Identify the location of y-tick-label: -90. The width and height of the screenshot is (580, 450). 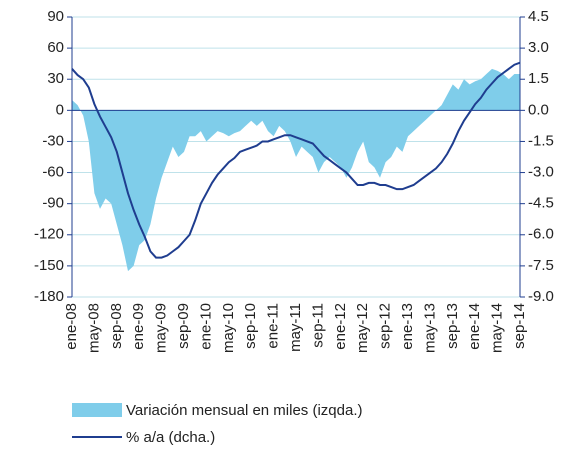
(53, 203).